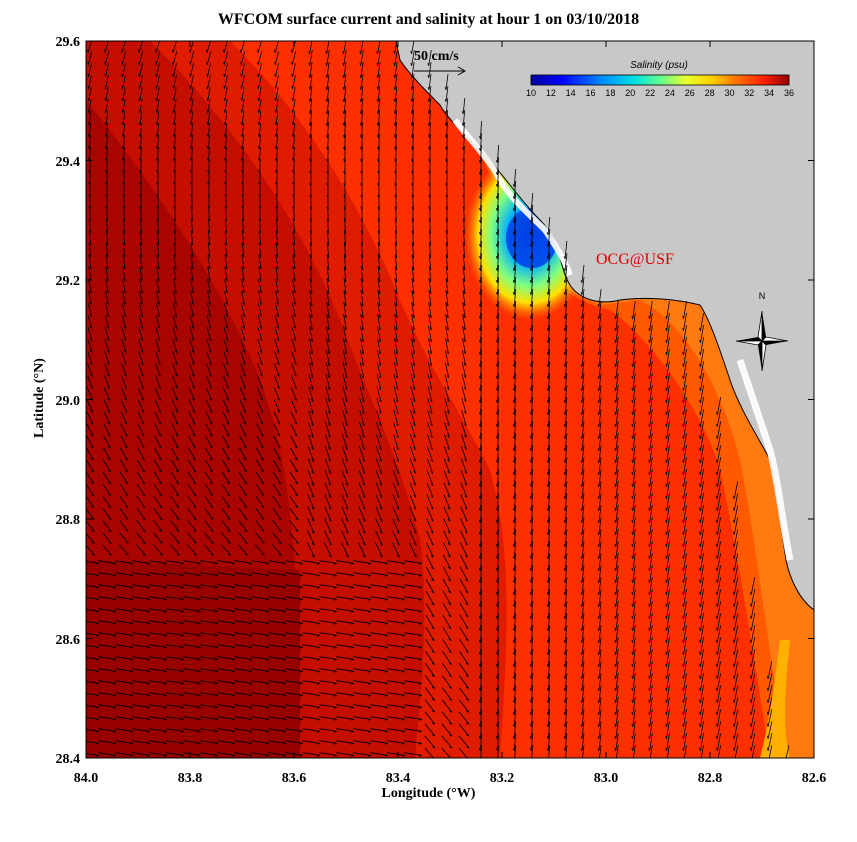 The height and width of the screenshot is (842, 857). What do you see at coordinates (606, 778) in the screenshot?
I see `x-tick-label: 83.0` at bounding box center [606, 778].